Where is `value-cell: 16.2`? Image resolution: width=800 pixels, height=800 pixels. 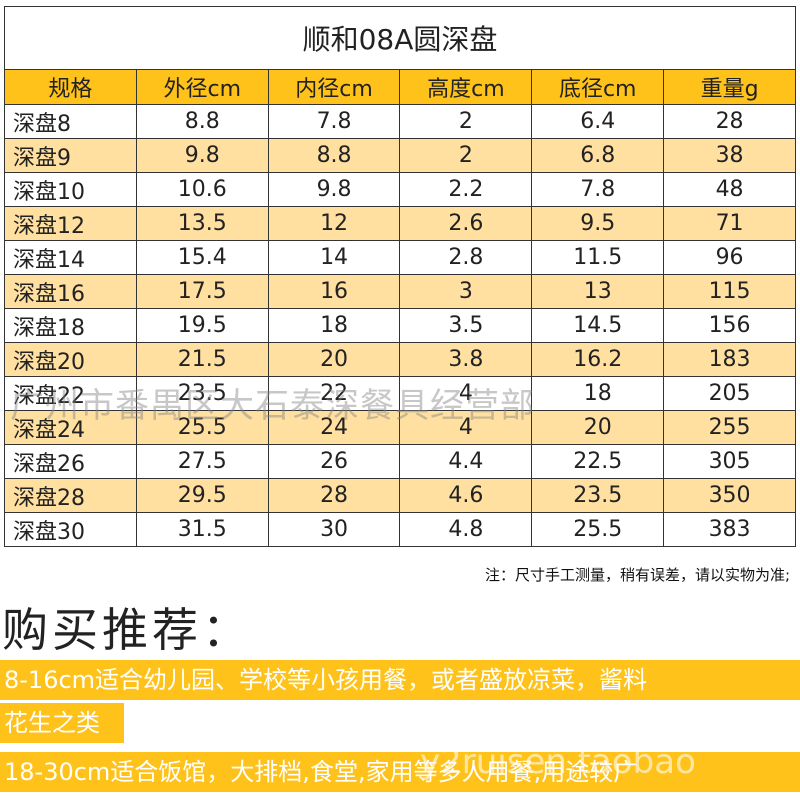 value-cell: 16.2 is located at coordinates (598, 359).